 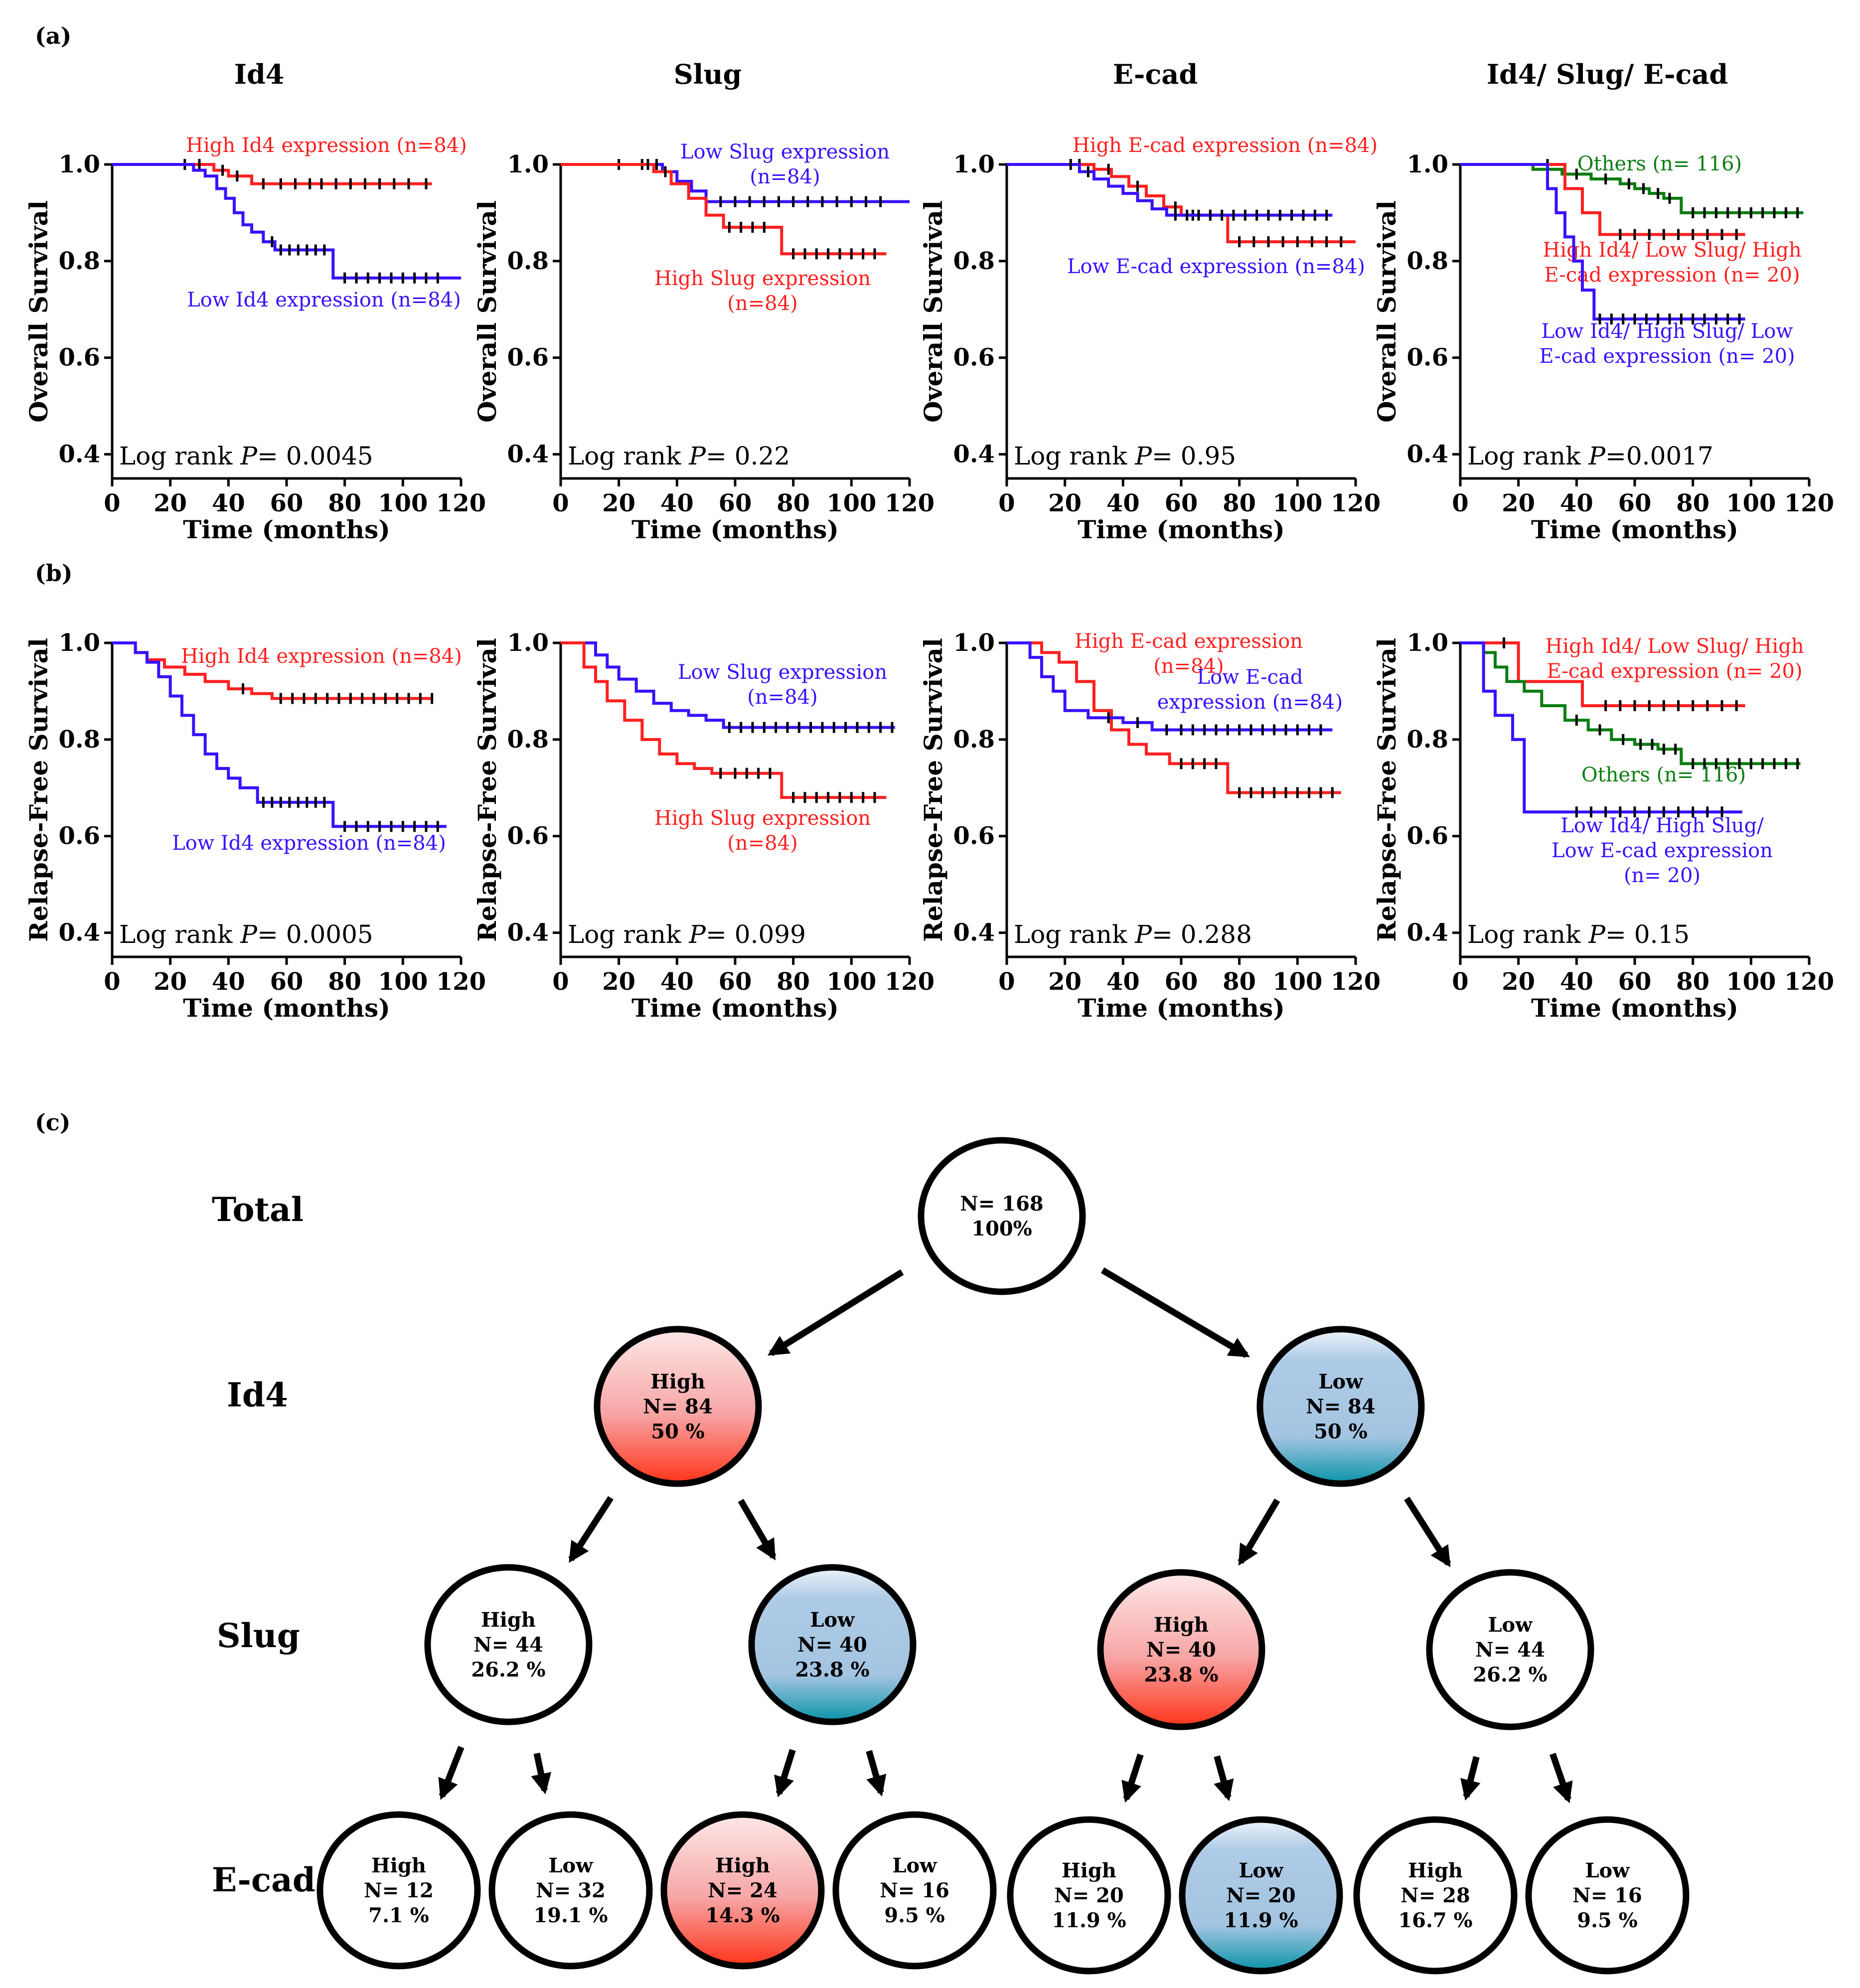 I want to click on tree-node-text: N= 44, so click(x=1510, y=1650).